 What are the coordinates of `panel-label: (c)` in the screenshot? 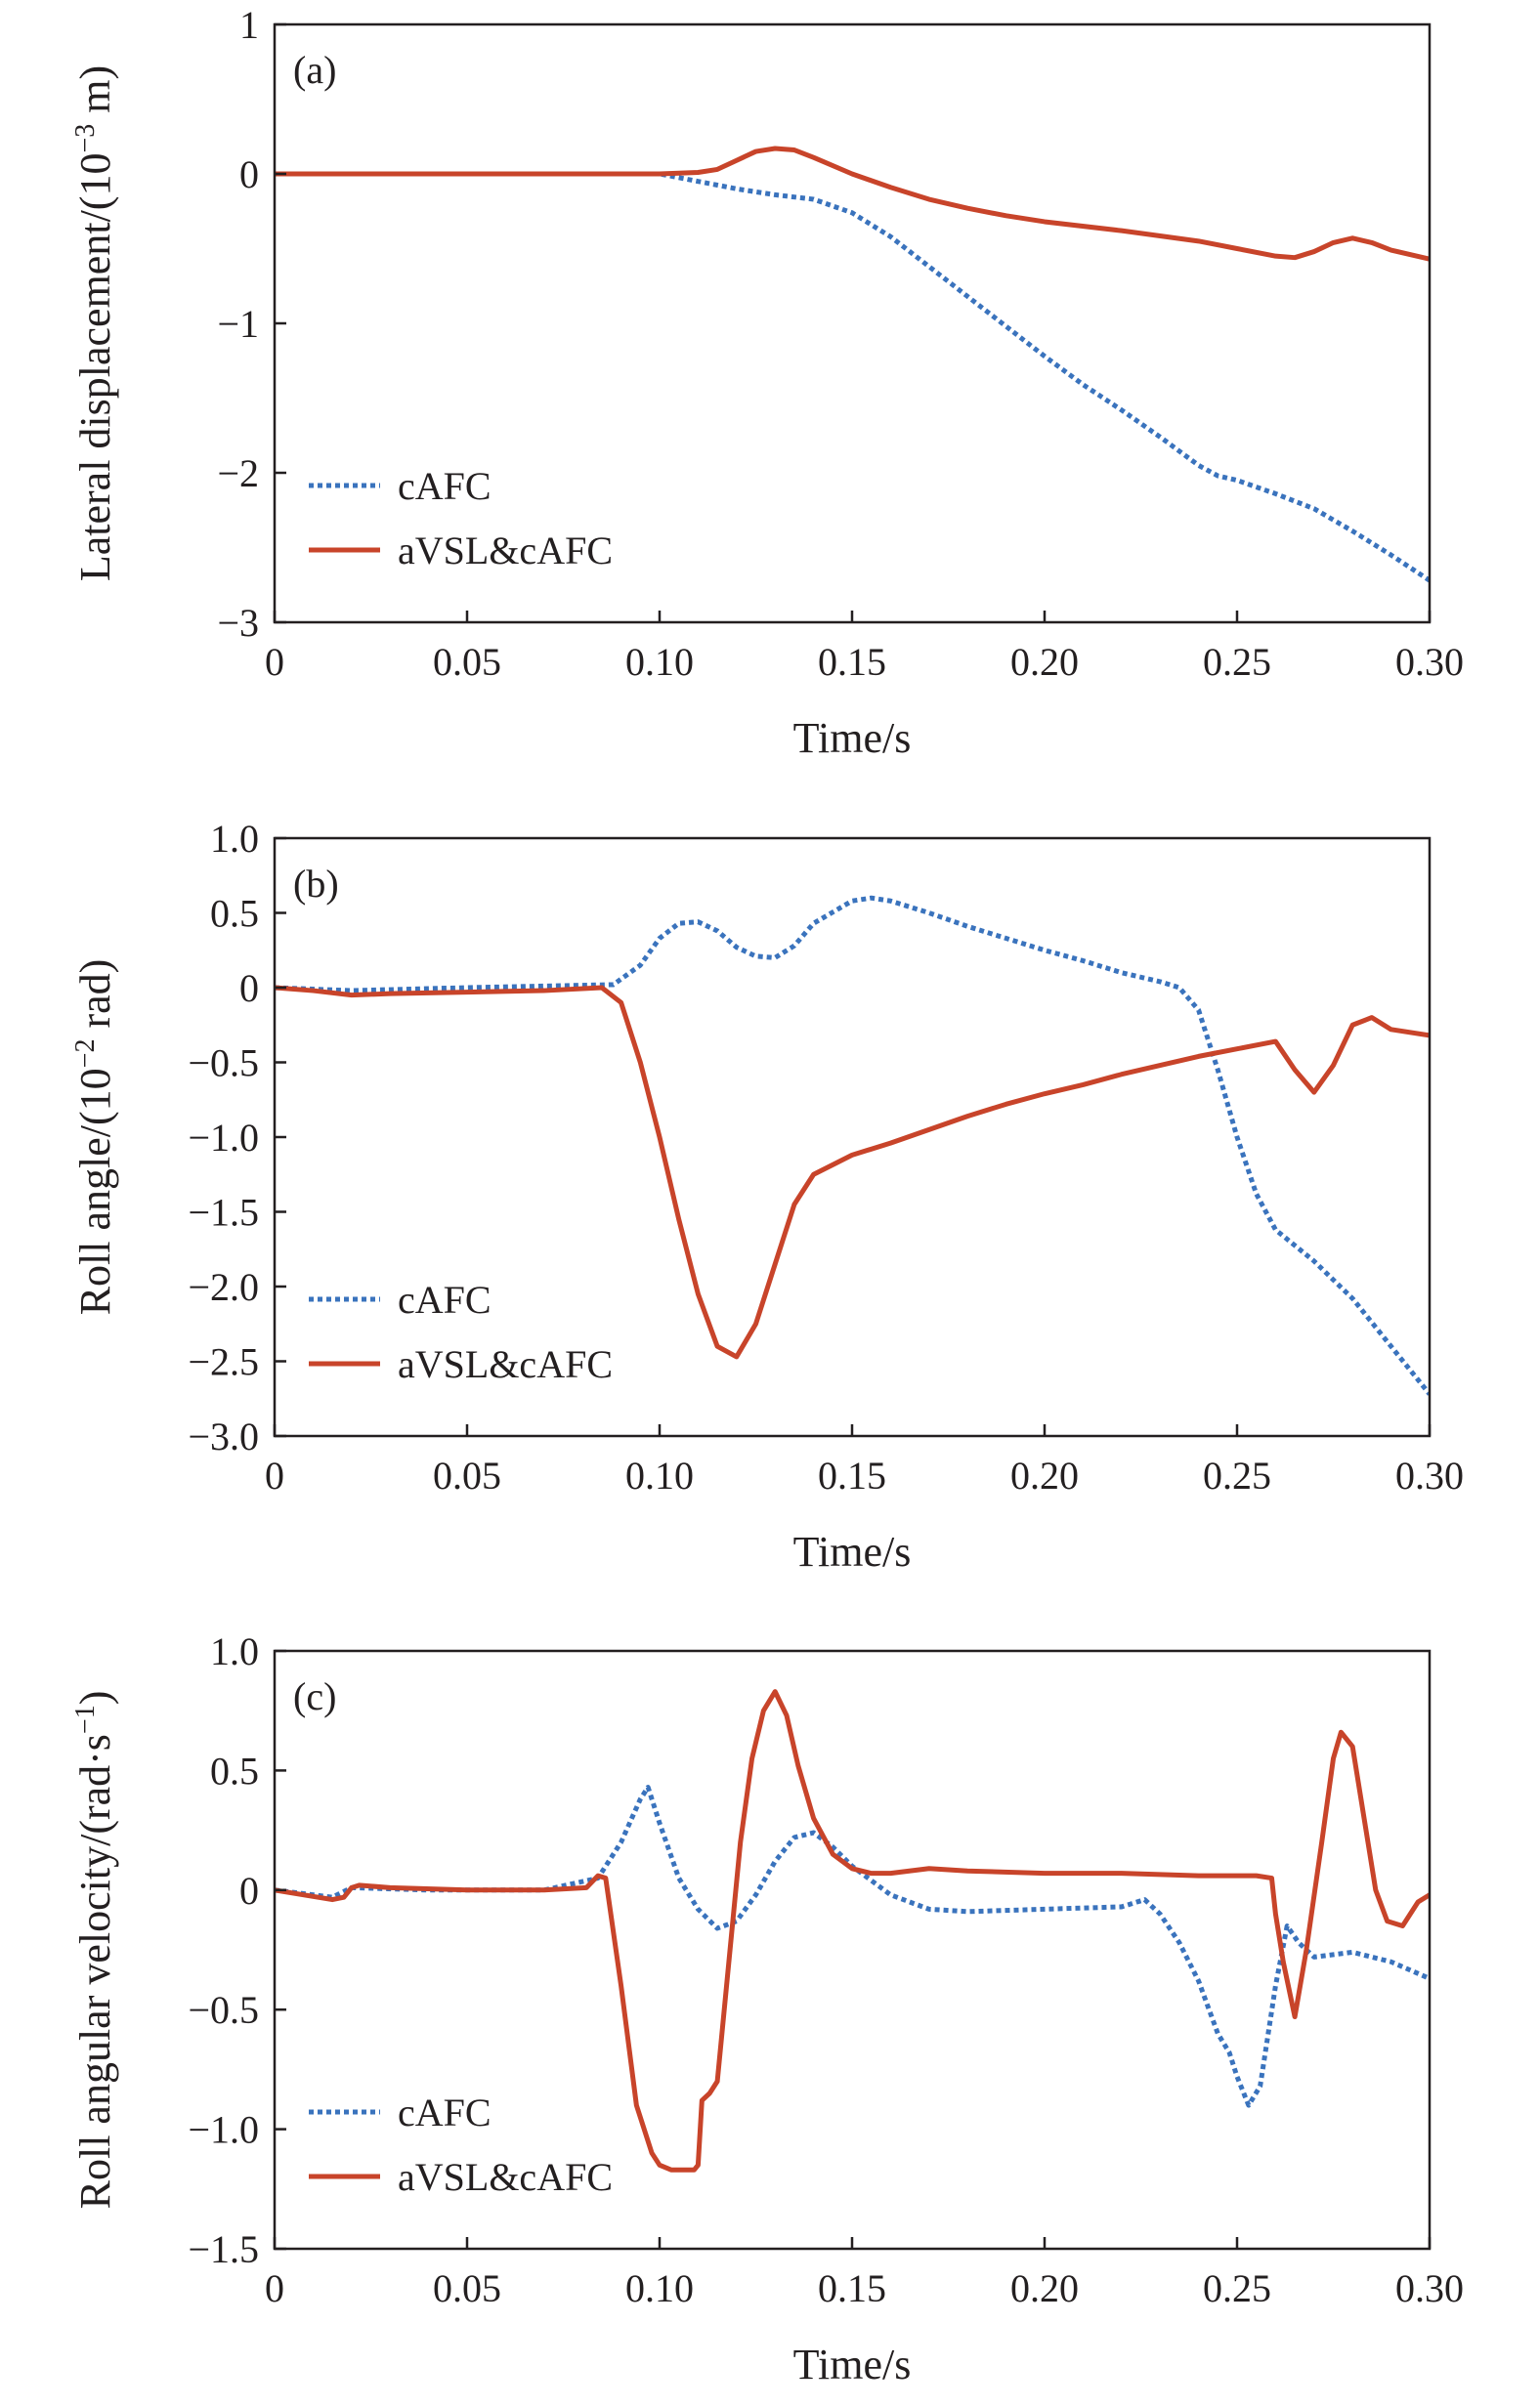 It's located at (314, 1696).